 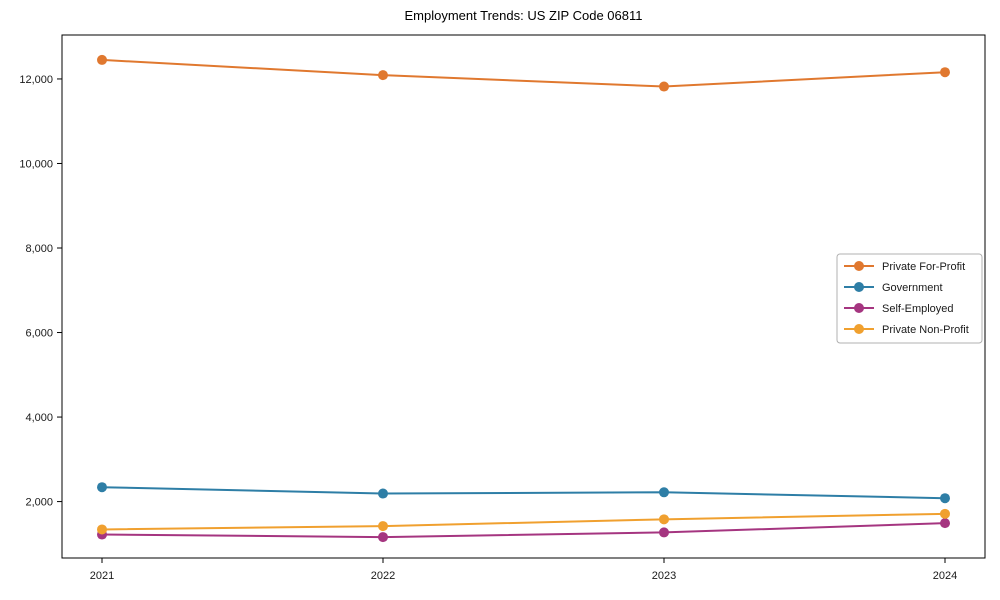 I want to click on y-tick-label: 6,000, so click(x=39, y=334).